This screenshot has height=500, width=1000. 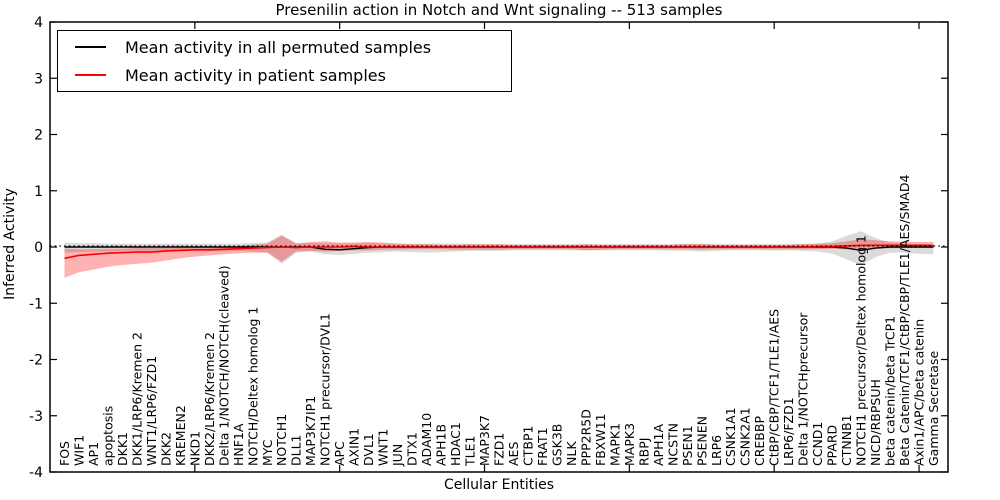 What do you see at coordinates (441, 445) in the screenshot?
I see `x-tick-label: APH1B` at bounding box center [441, 445].